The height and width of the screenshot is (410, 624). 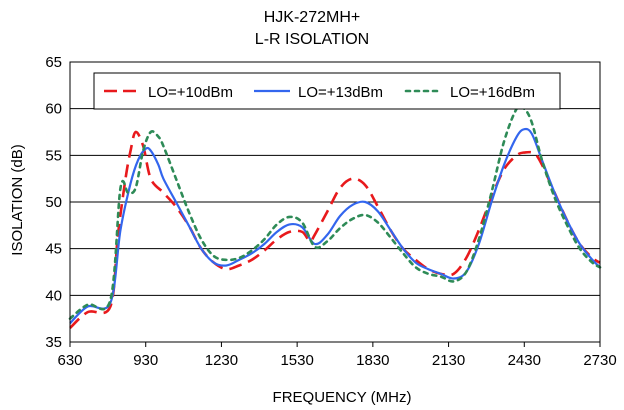 What do you see at coordinates (17, 199) in the screenshot?
I see `y-axis-label: ISOLATION (dB)` at bounding box center [17, 199].